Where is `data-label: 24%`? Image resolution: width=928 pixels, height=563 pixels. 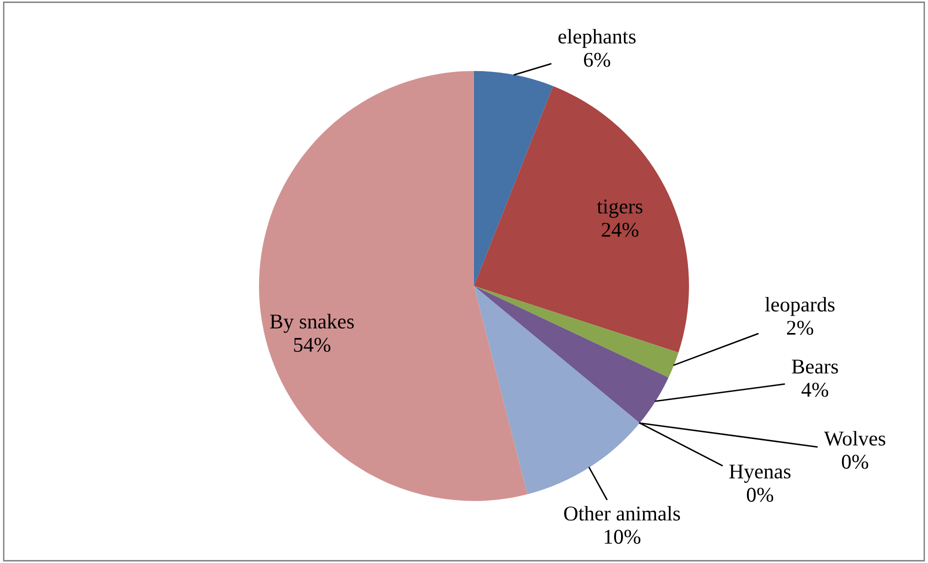 data-label: 24% is located at coordinates (620, 229).